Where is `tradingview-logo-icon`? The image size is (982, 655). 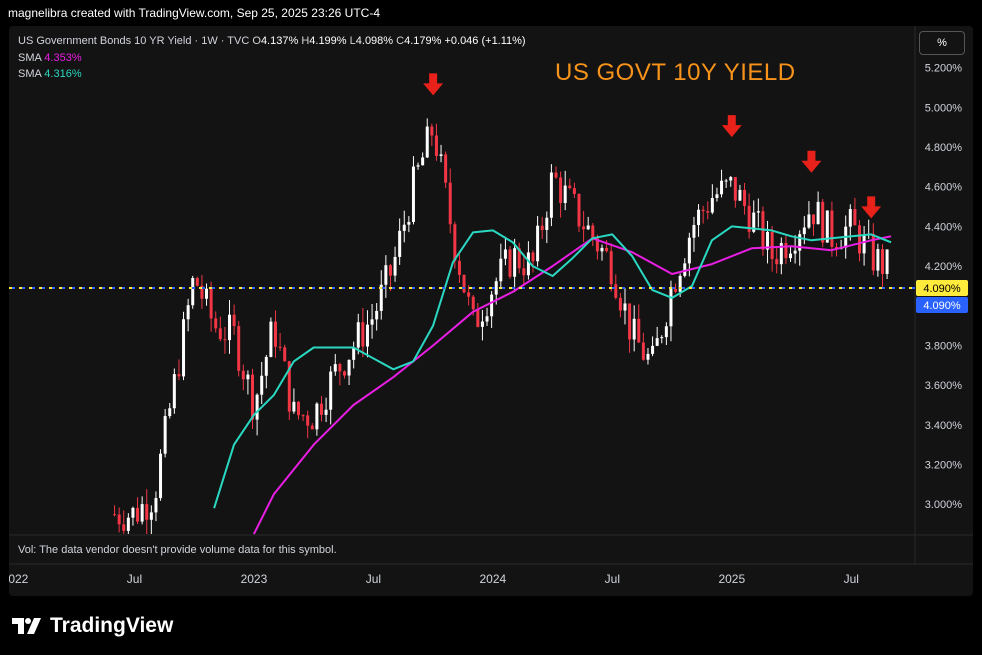
tradingview-logo-icon is located at coordinates (26, 626).